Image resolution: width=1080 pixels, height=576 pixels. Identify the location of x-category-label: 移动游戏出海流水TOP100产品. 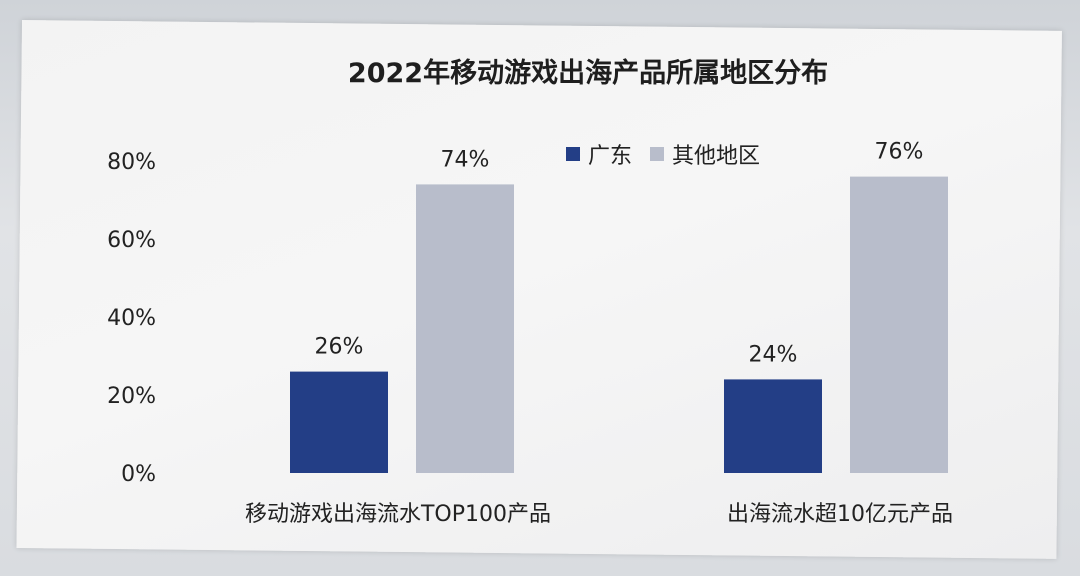
(398, 514).